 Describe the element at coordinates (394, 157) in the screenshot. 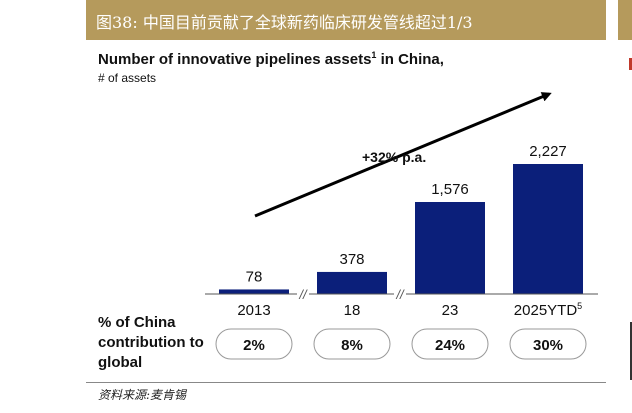

I see `growth-annotation: +32% p.a.` at that location.